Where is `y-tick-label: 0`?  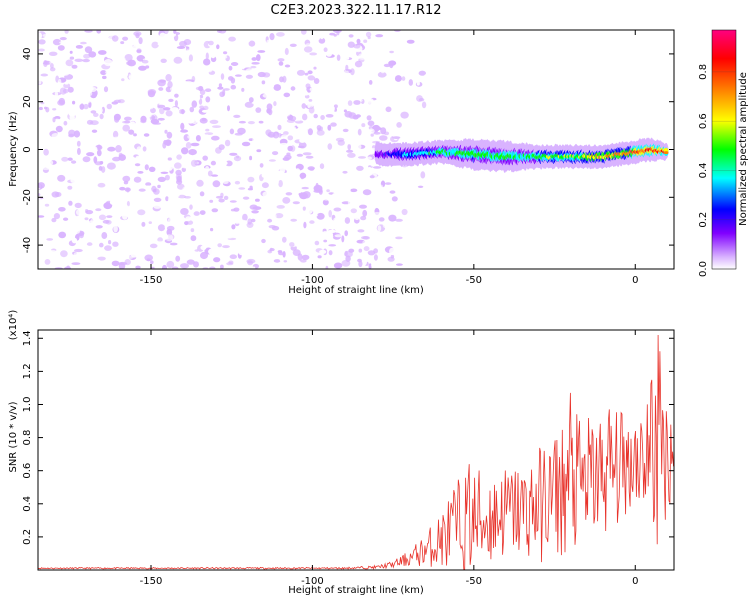 y-tick-label: 0 is located at coordinates (27, 149).